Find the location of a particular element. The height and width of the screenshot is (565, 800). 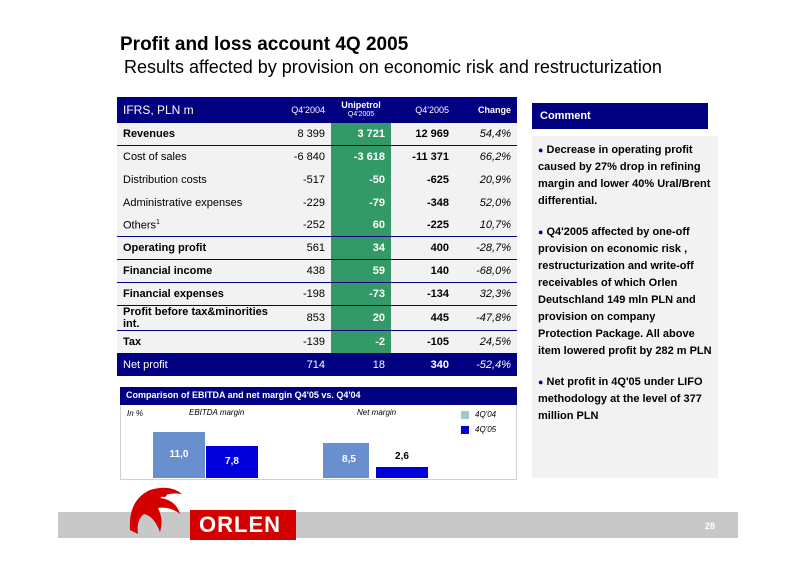

table-row: Distribution costs -517 -50 -625 20,9% is located at coordinates (317, 180).